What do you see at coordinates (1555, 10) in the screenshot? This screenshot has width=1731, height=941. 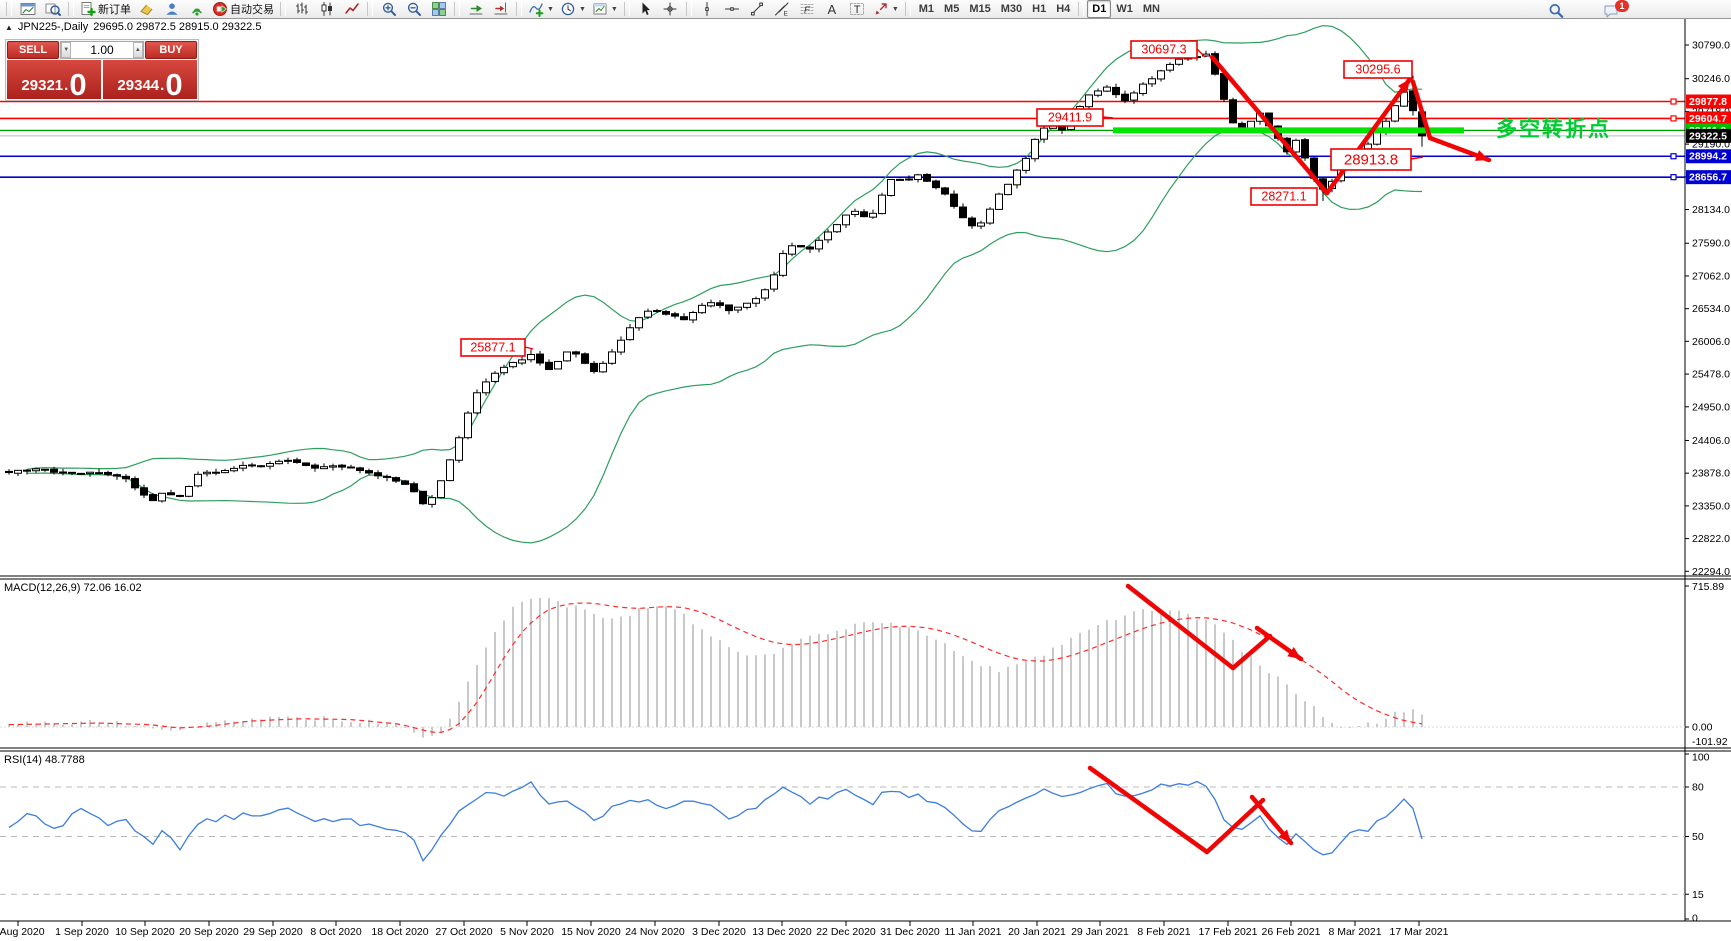 I see `search-icon` at bounding box center [1555, 10].